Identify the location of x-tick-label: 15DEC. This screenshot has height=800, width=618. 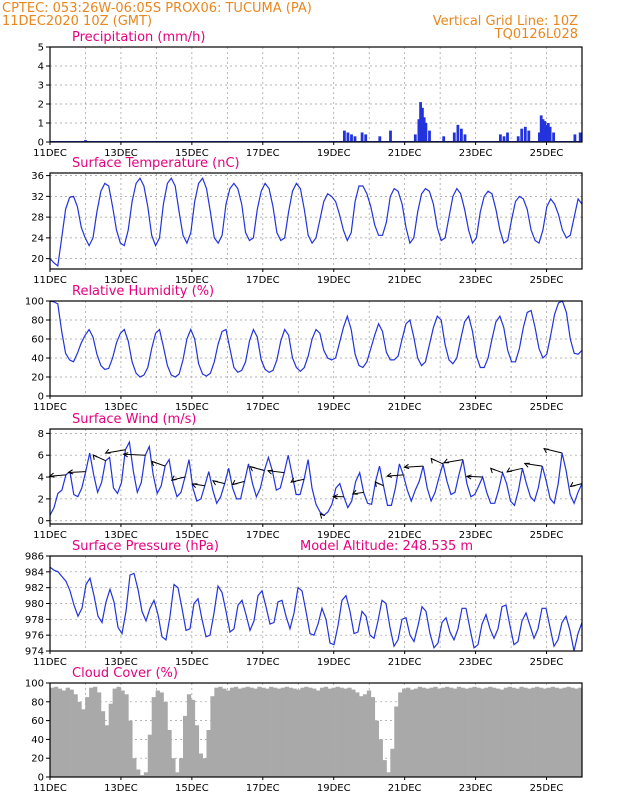
(192, 407).